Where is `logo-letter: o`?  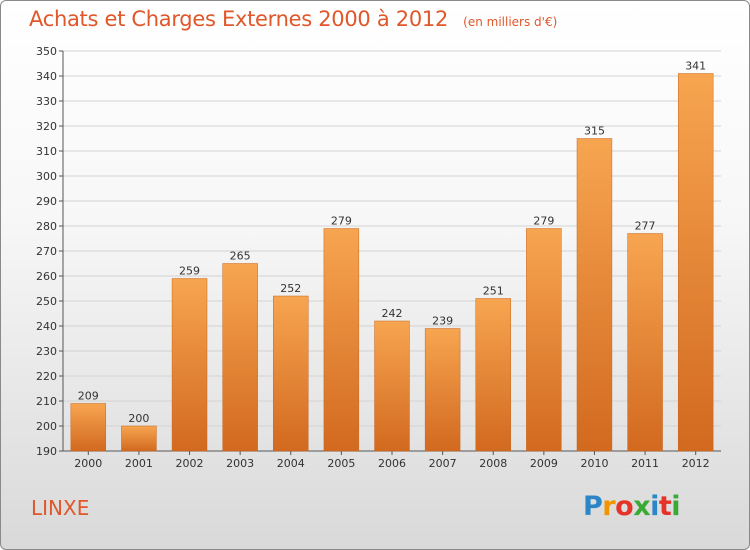 logo-letter: o is located at coordinates (624, 506).